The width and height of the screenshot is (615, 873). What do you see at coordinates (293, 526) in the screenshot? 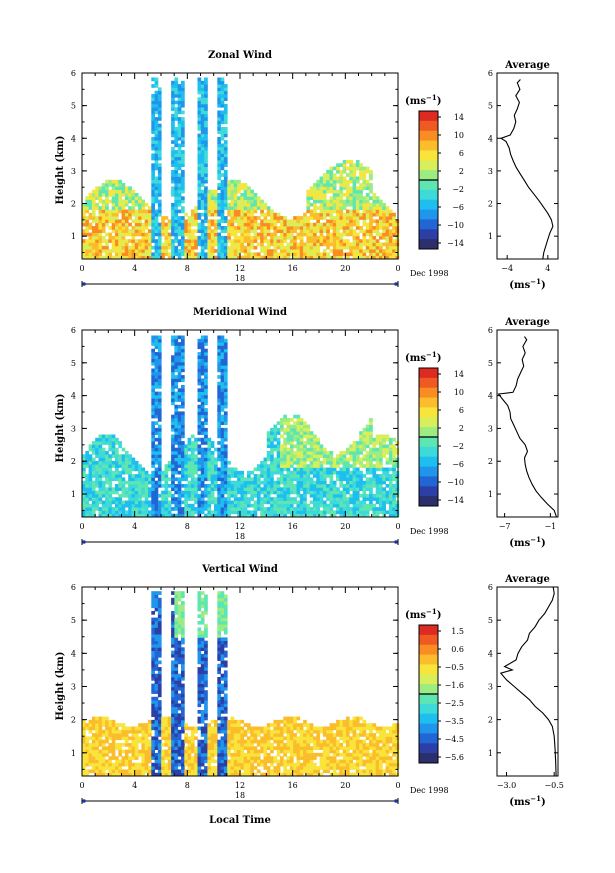
I see `x-tick-label: 16` at bounding box center [293, 526].